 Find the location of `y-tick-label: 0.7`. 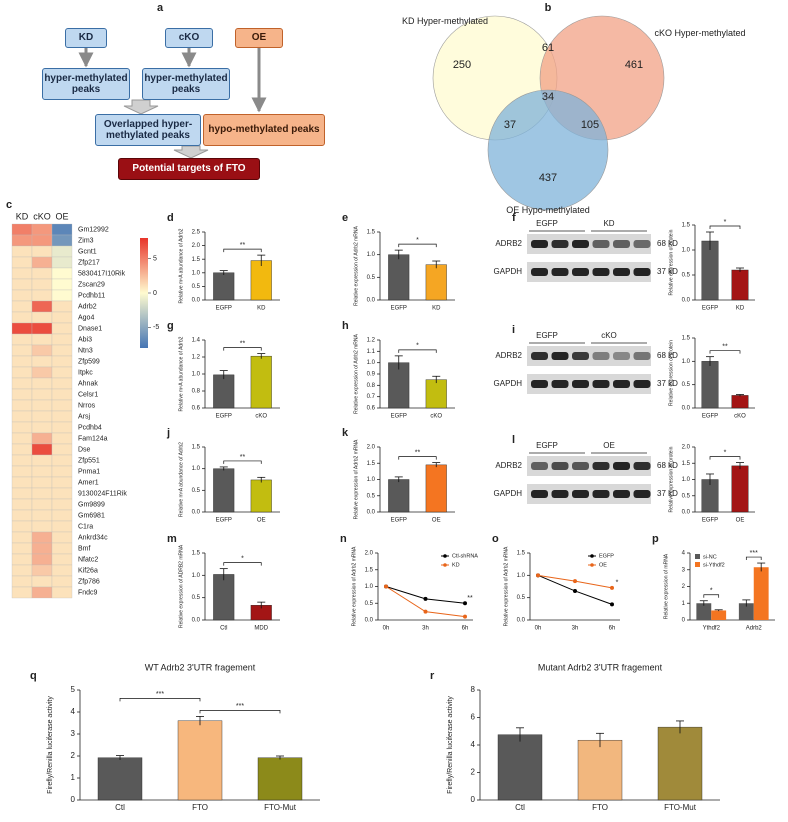

y-tick-label: 0.7 is located at coordinates (371, 397).